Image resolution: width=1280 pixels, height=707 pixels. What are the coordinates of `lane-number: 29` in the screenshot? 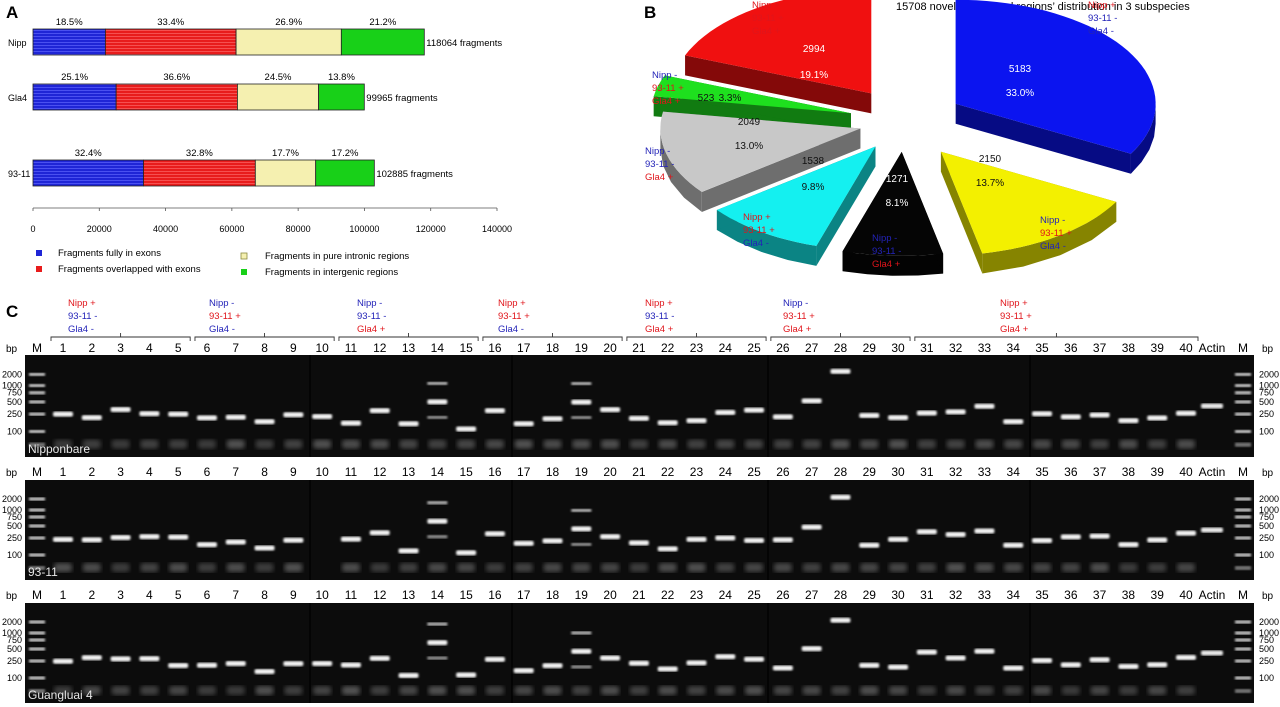 It's located at (870, 595).